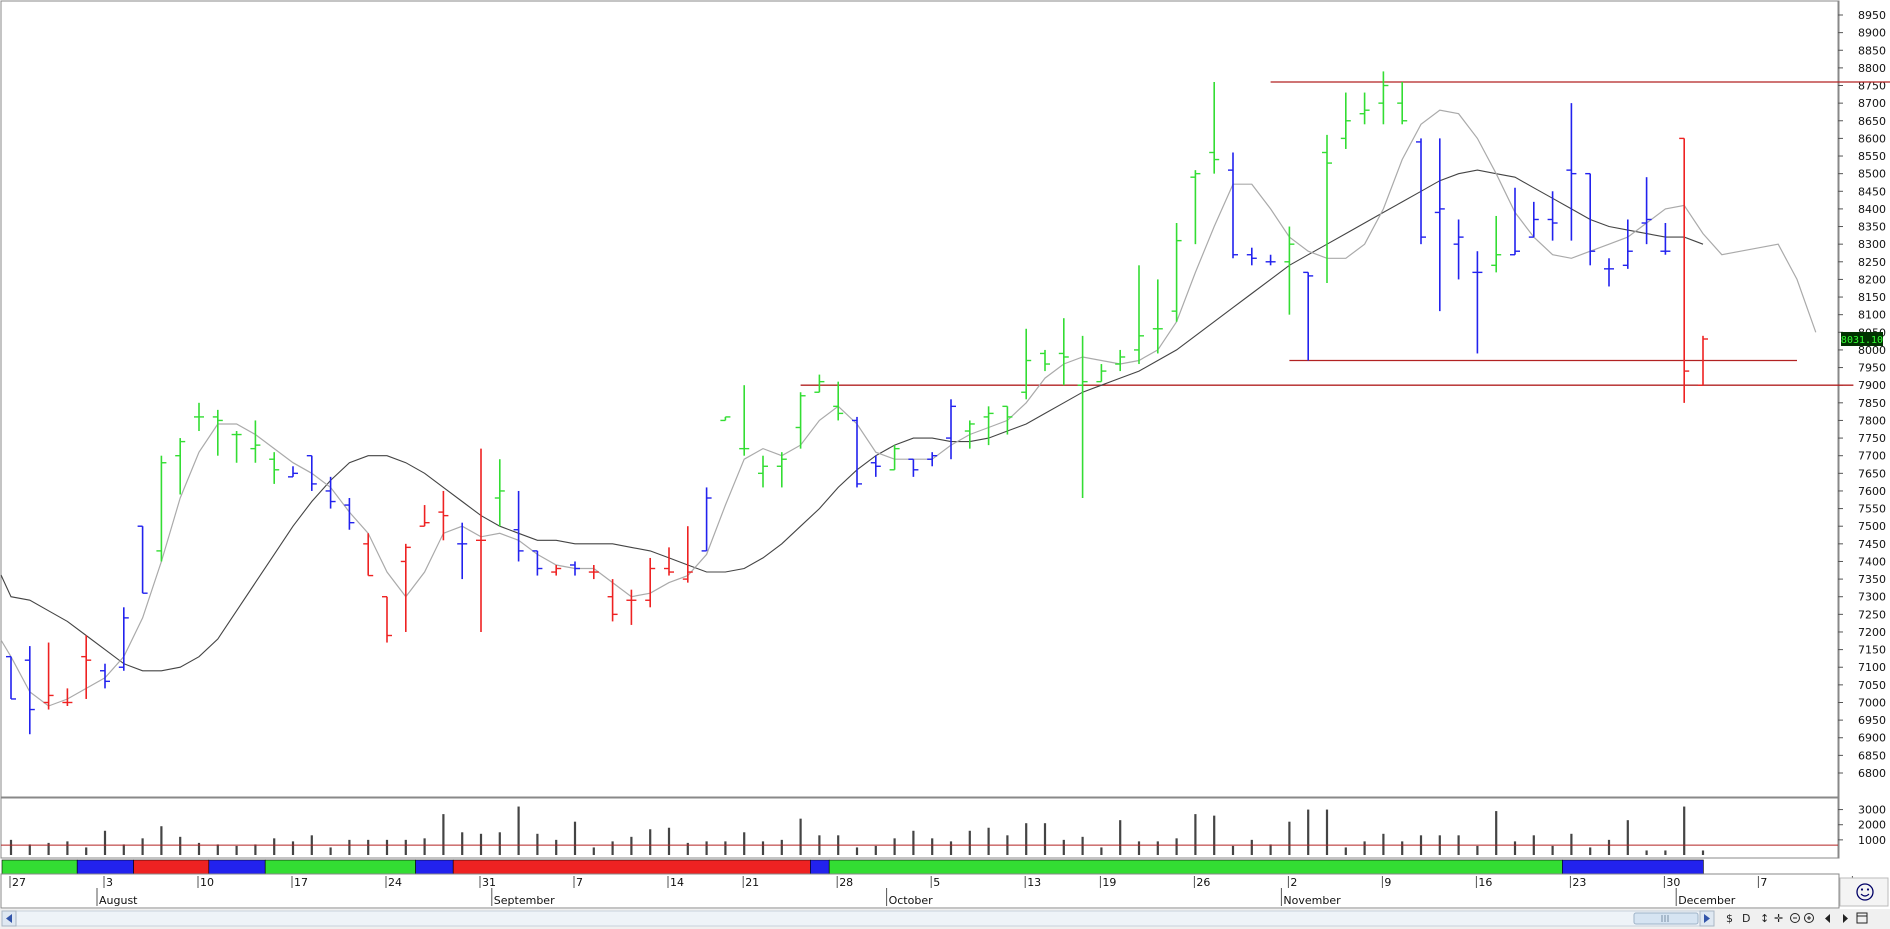  Describe the element at coordinates (920, 891) in the screenshot. I see `date-axis-panel` at that location.